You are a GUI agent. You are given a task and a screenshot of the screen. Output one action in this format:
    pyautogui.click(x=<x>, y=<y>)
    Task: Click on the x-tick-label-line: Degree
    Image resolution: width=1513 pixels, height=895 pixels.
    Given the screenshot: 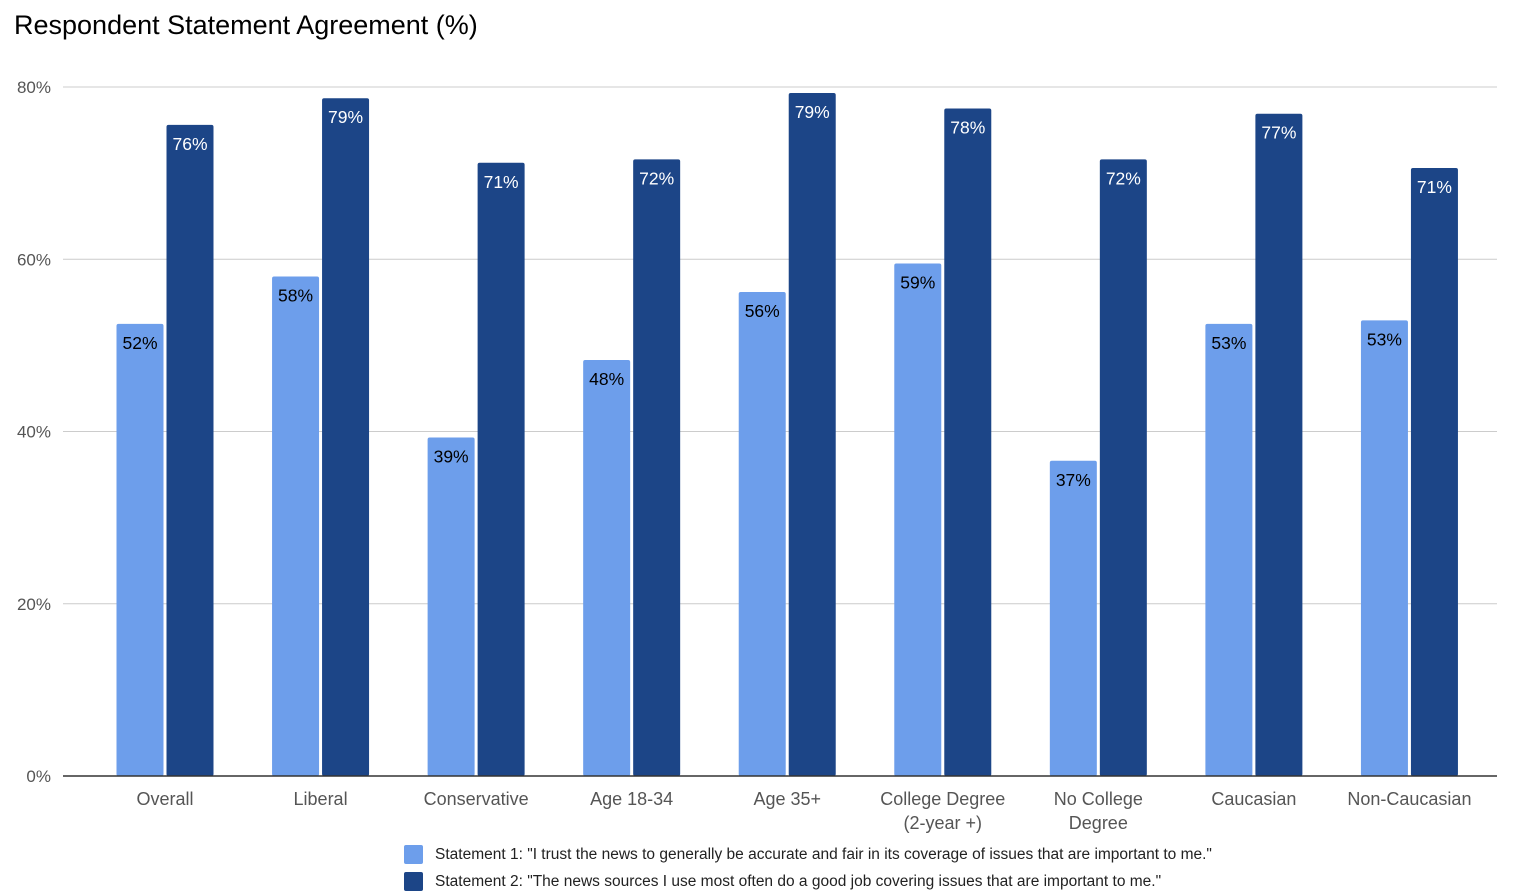 What is the action you would take?
    pyautogui.click(x=1098, y=823)
    